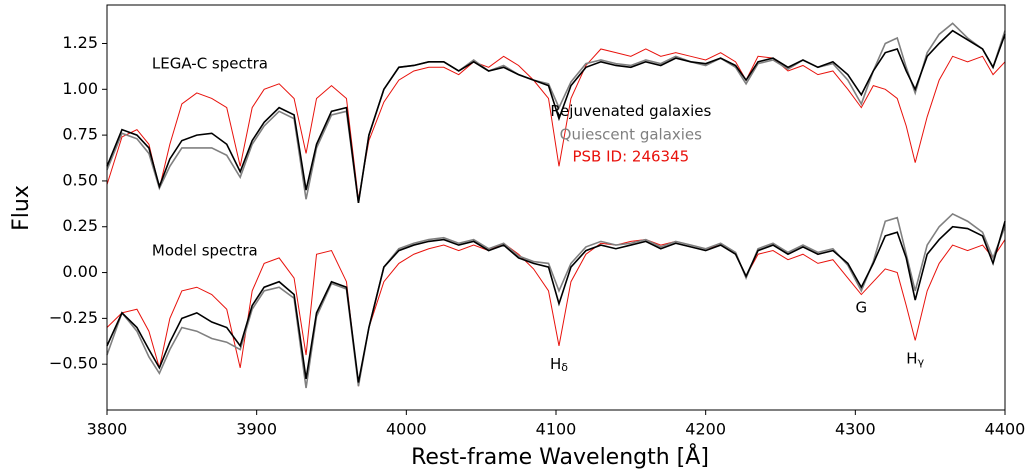 This screenshot has height=473, width=1030. I want to click on y-tick-label: 0.00, so click(80, 271).